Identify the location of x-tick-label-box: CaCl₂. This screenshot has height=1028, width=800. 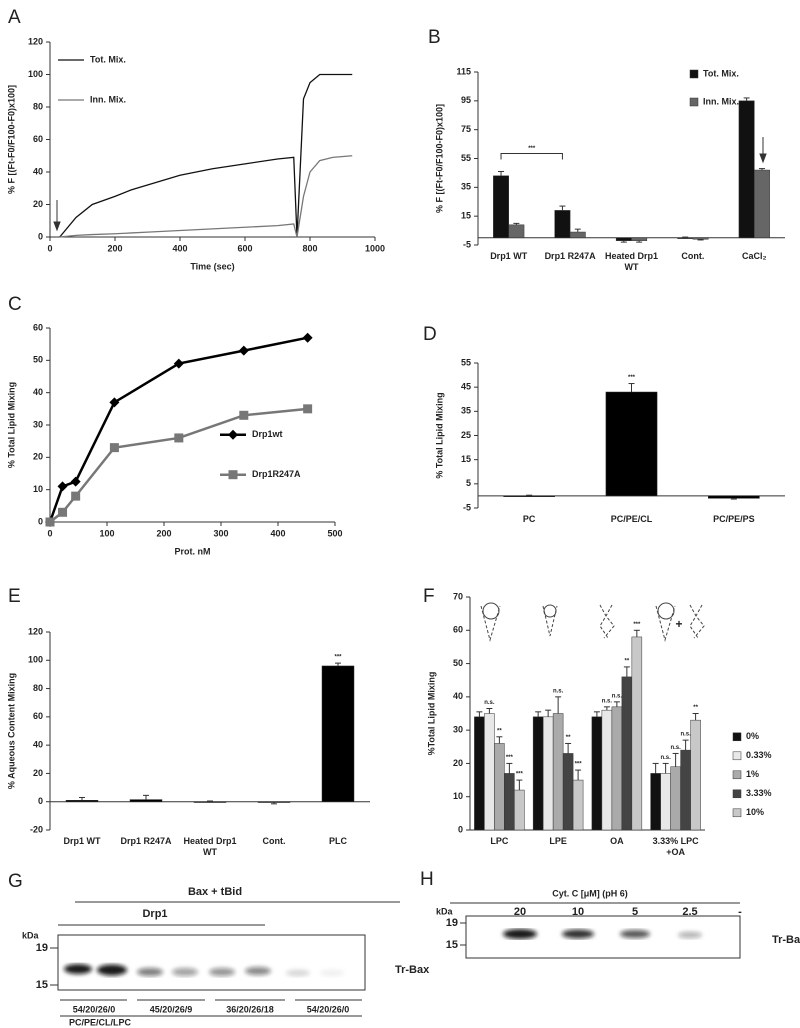
(754, 256).